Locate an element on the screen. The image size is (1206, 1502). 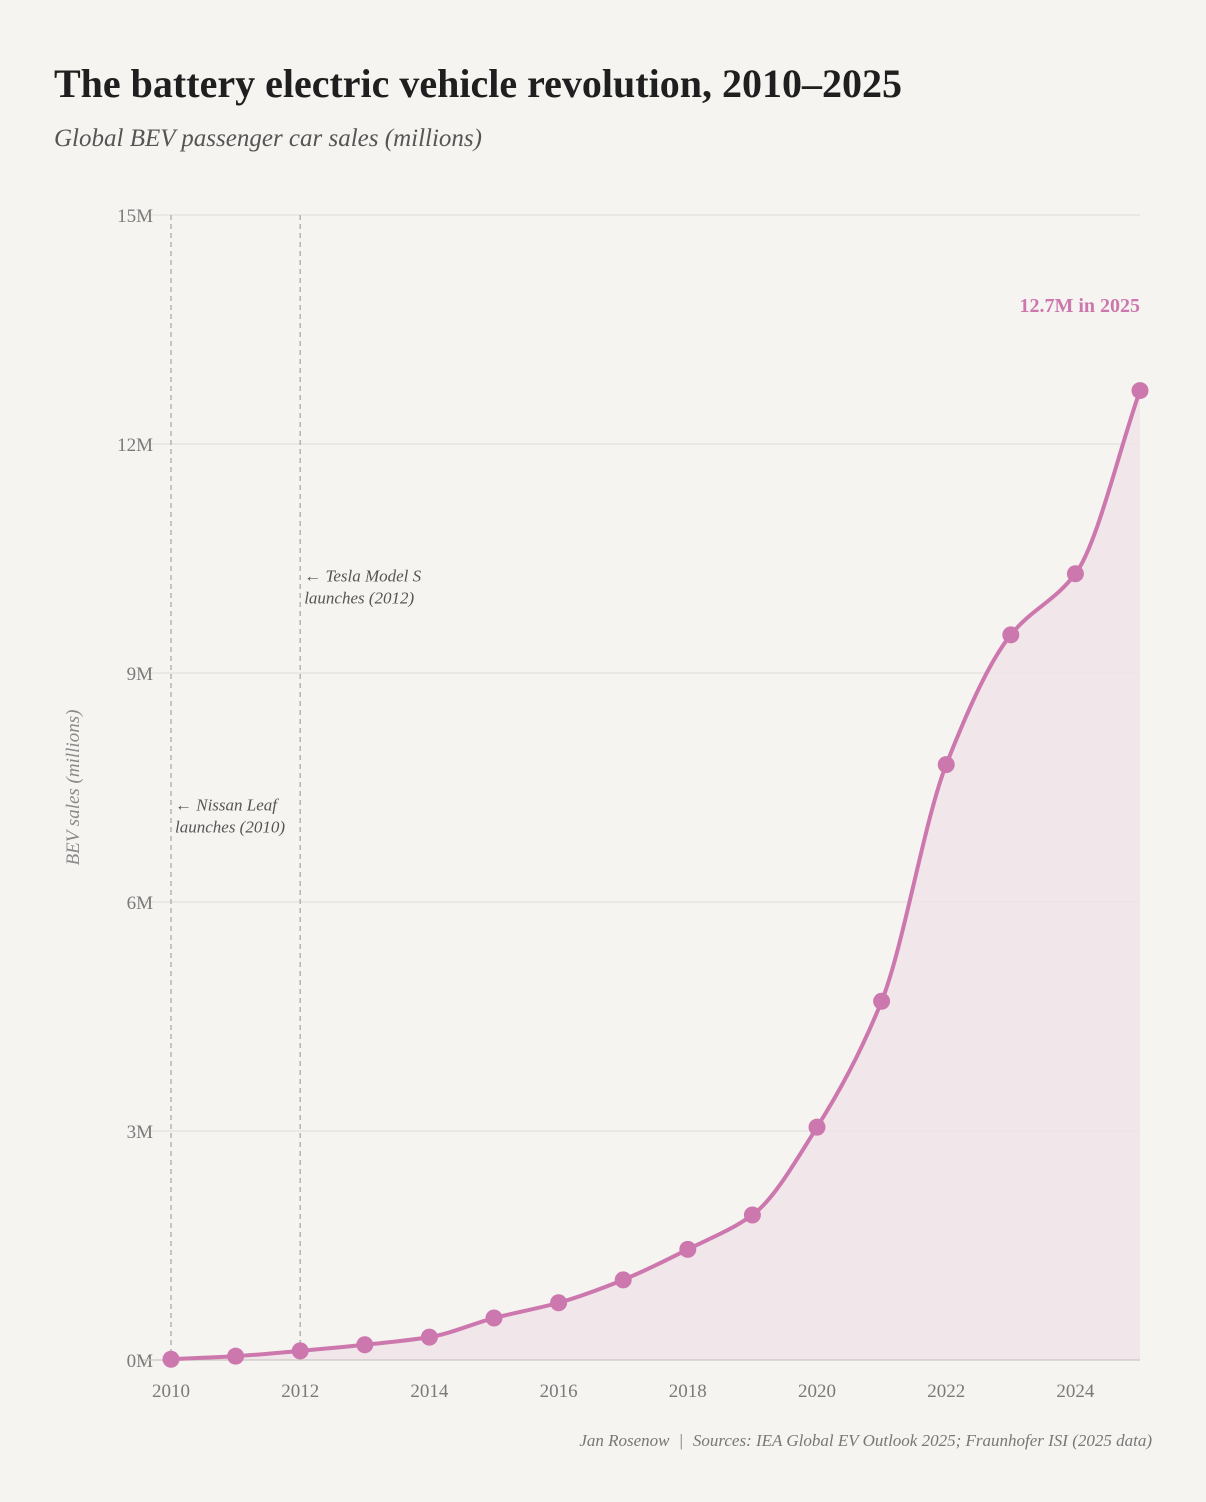
data-point-2010 is located at coordinates (171, 1359).